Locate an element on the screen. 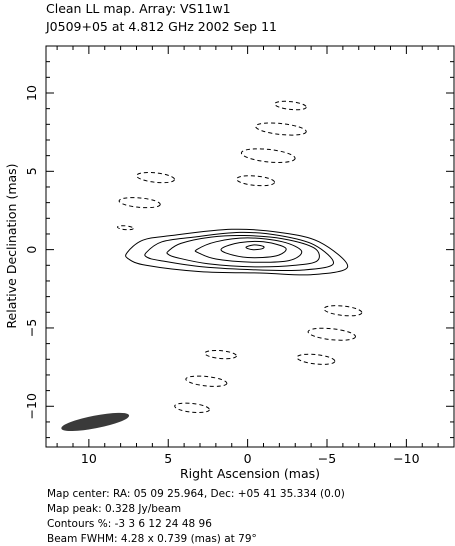 This screenshot has height=546, width=455. beam-fwhm-text: Beam FWHM: 4.28 x 0.739 (mas) at 79° is located at coordinates (152, 539).